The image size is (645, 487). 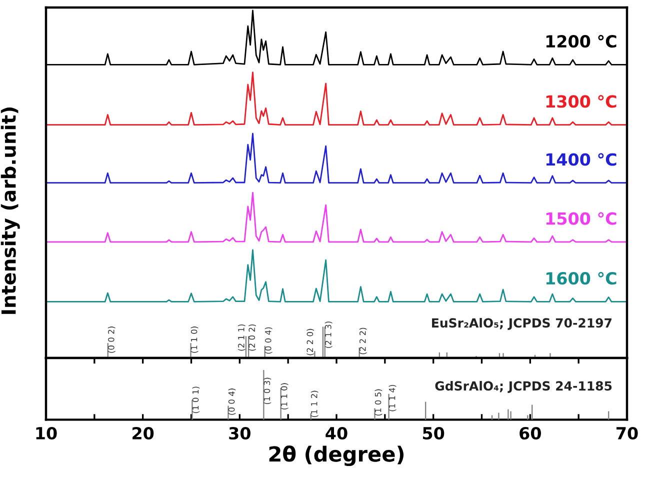 I want to click on annotation: (2 0 2), so click(x=252, y=337).